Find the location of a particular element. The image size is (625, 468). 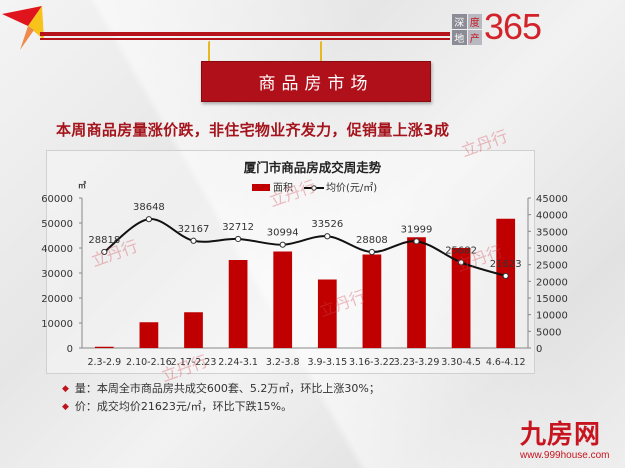

section-title: 商品房市场 is located at coordinates (316, 84).